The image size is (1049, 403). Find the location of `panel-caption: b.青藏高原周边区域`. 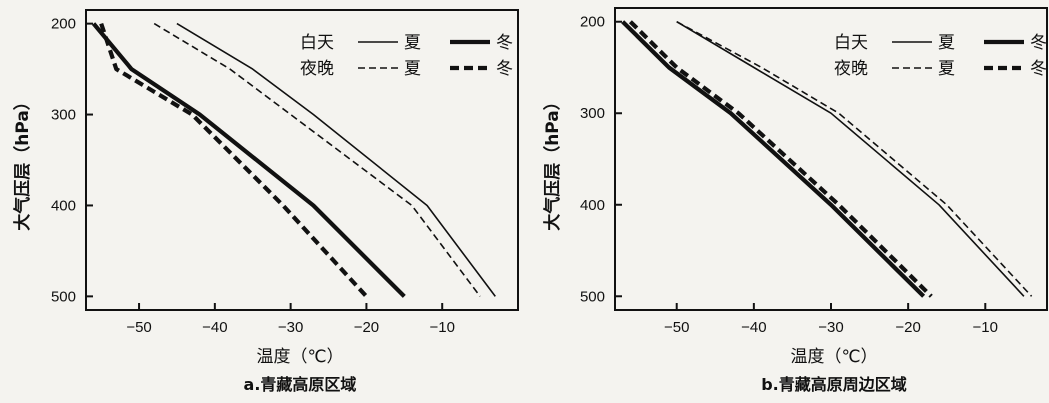

panel-caption: b.青藏高原周边区域 is located at coordinates (834, 384).